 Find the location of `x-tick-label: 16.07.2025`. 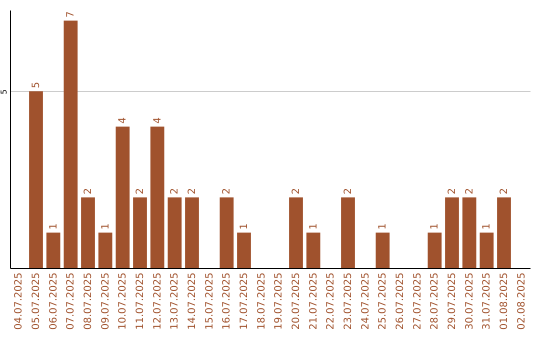

x-tick-label: 16.07.2025 is located at coordinates (227, 301).